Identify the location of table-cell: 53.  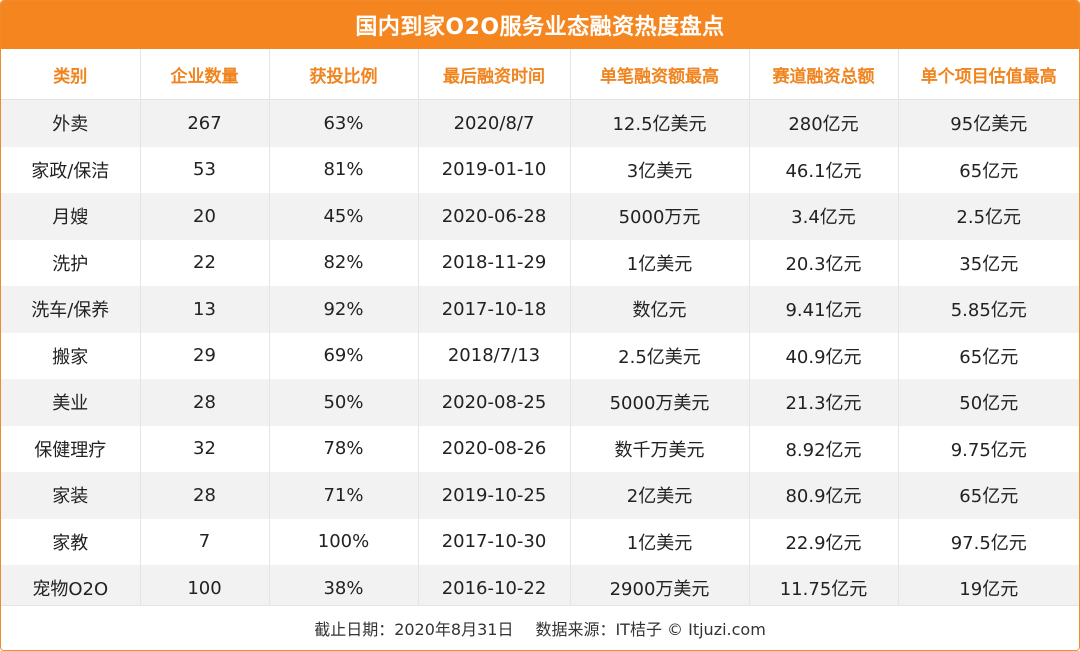
(205, 169).